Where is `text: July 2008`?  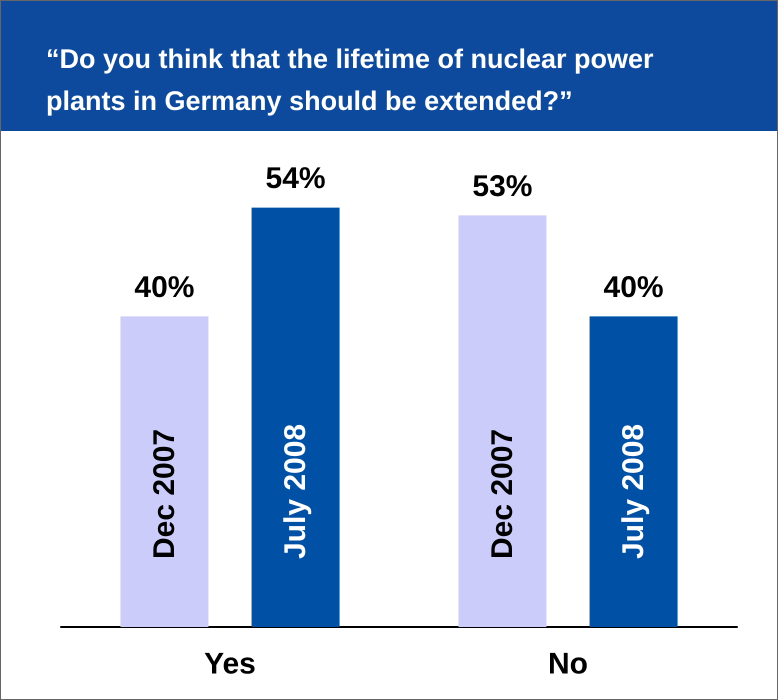
text: July 2008 is located at coordinates (633, 491).